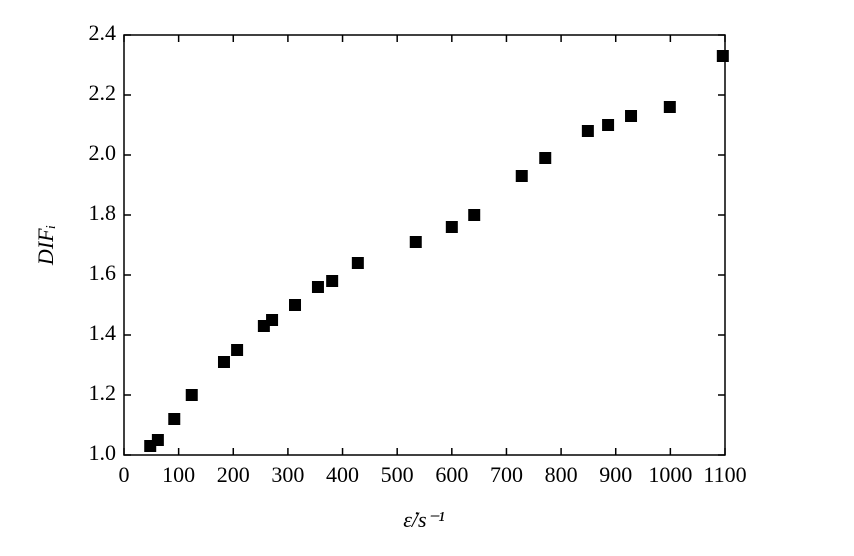 Image resolution: width=854 pixels, height=556 pixels. I want to click on x-tick-label: 200, so click(233, 474).